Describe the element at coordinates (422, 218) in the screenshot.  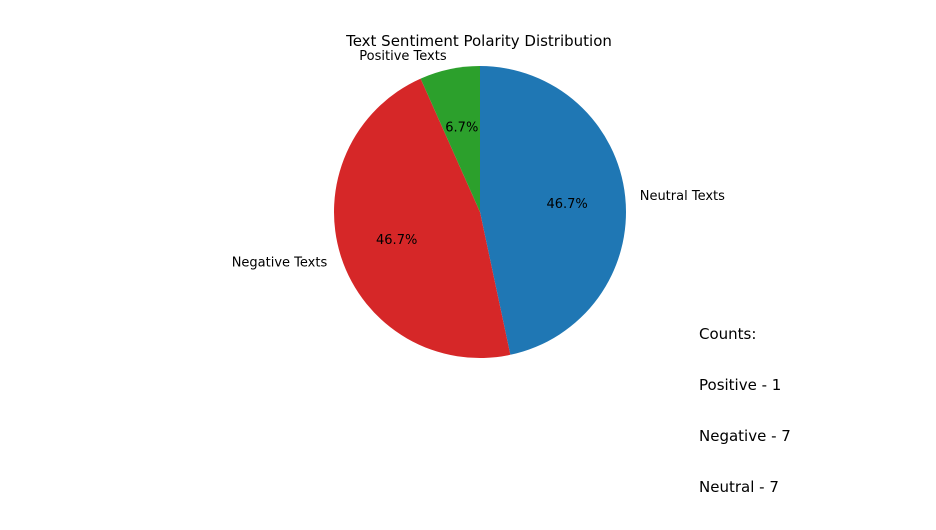
I see `pie-slice-negative-texts` at that location.